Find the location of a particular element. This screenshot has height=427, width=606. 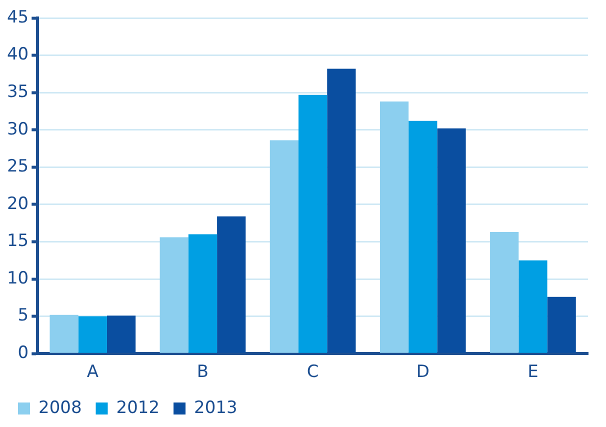

y-tick-label: 20 is located at coordinates (17, 204).